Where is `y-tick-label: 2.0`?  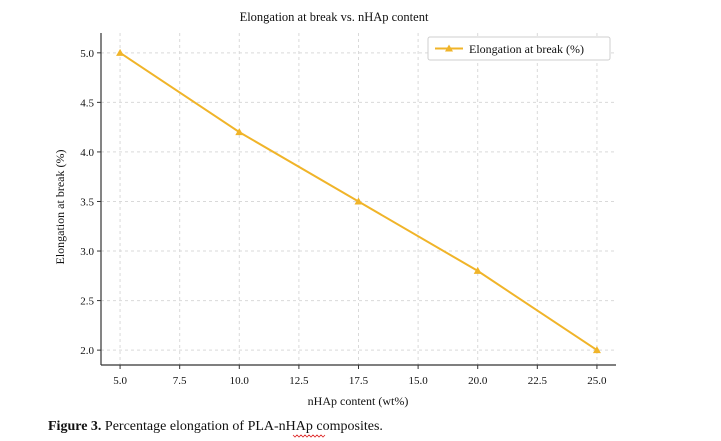 y-tick-label: 2.0 is located at coordinates (87, 351).